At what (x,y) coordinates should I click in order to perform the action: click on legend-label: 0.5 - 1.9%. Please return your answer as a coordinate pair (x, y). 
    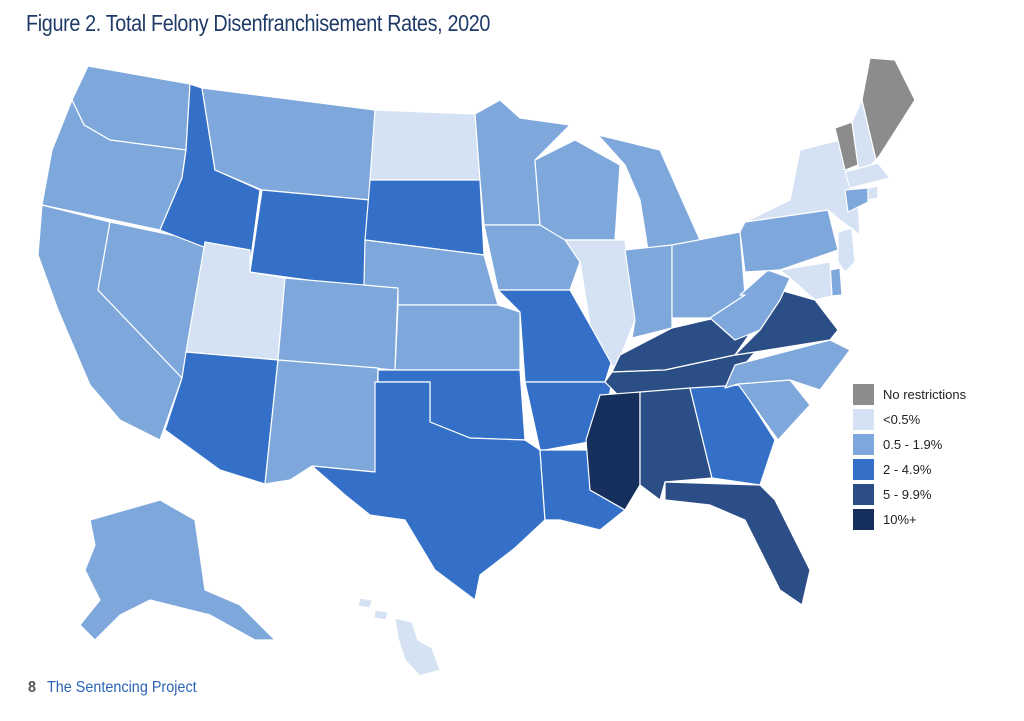
    Looking at the image, I should click on (913, 444).